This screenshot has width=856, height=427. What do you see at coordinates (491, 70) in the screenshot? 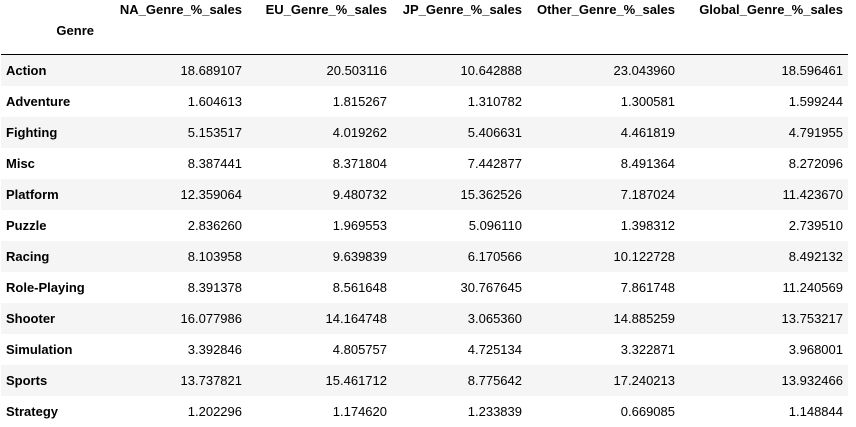
I see `table-cell: 10.642888` at bounding box center [491, 70].